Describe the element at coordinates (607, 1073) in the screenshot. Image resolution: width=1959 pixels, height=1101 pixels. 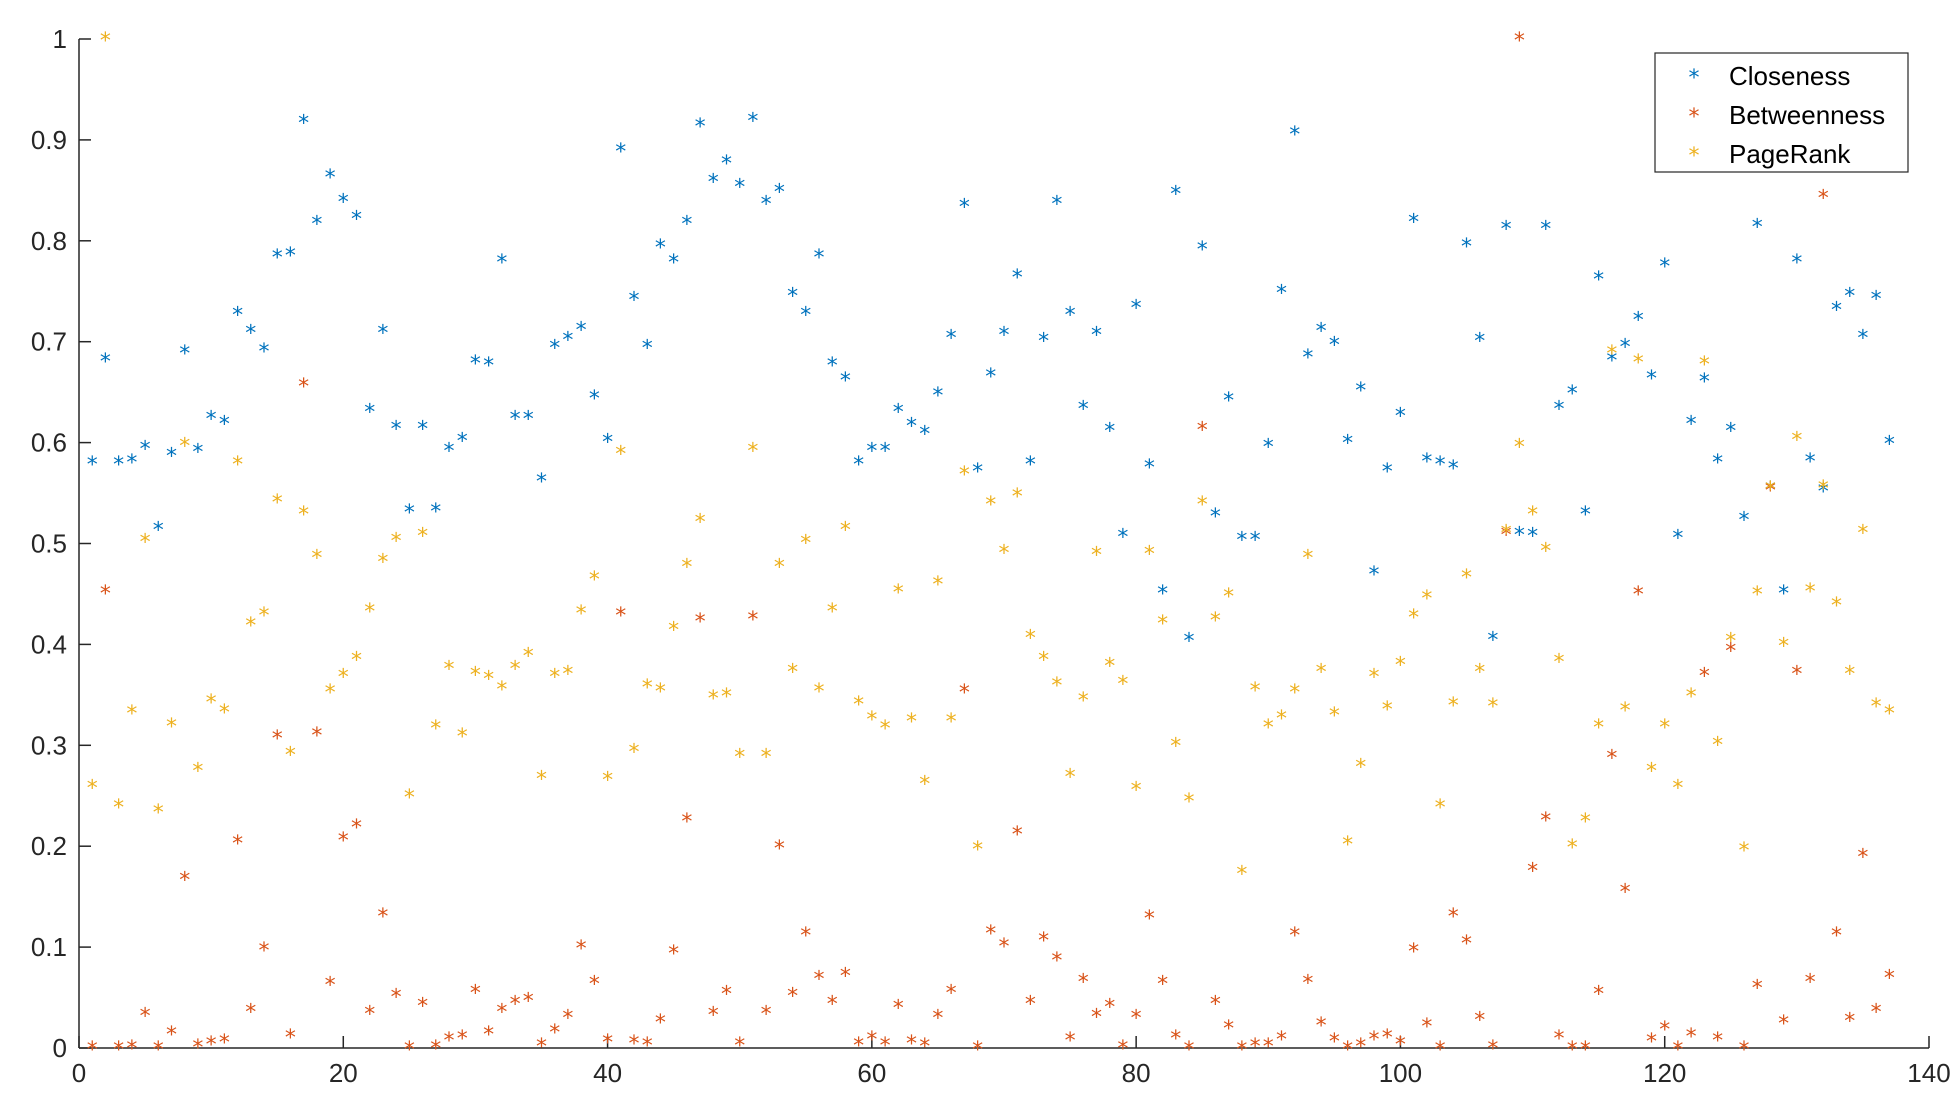
I see `x-tick-label: 40` at that location.